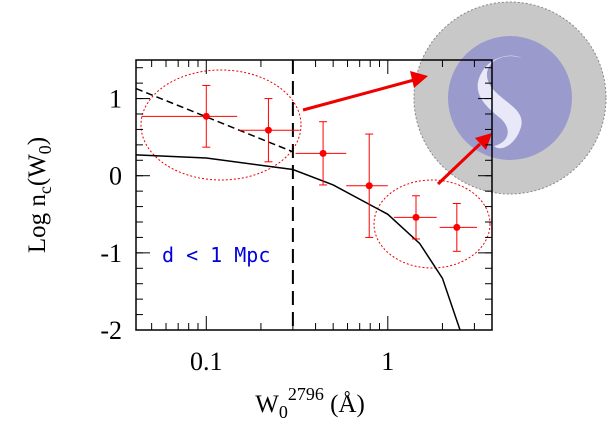 The width and height of the screenshot is (610, 423). I want to click on y-label-part: ), so click(37, 141).